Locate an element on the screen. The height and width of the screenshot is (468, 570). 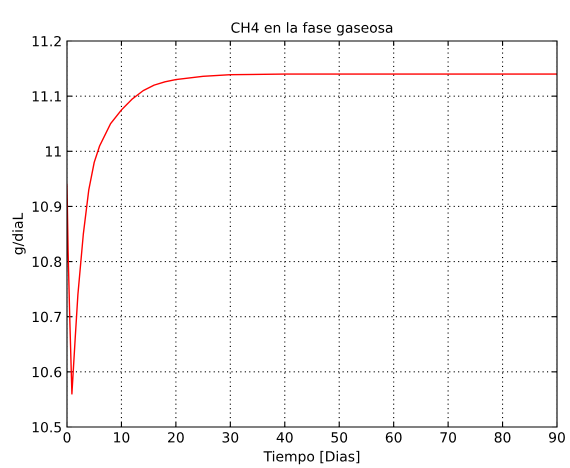
x-tick-label: 40 is located at coordinates (284, 437).